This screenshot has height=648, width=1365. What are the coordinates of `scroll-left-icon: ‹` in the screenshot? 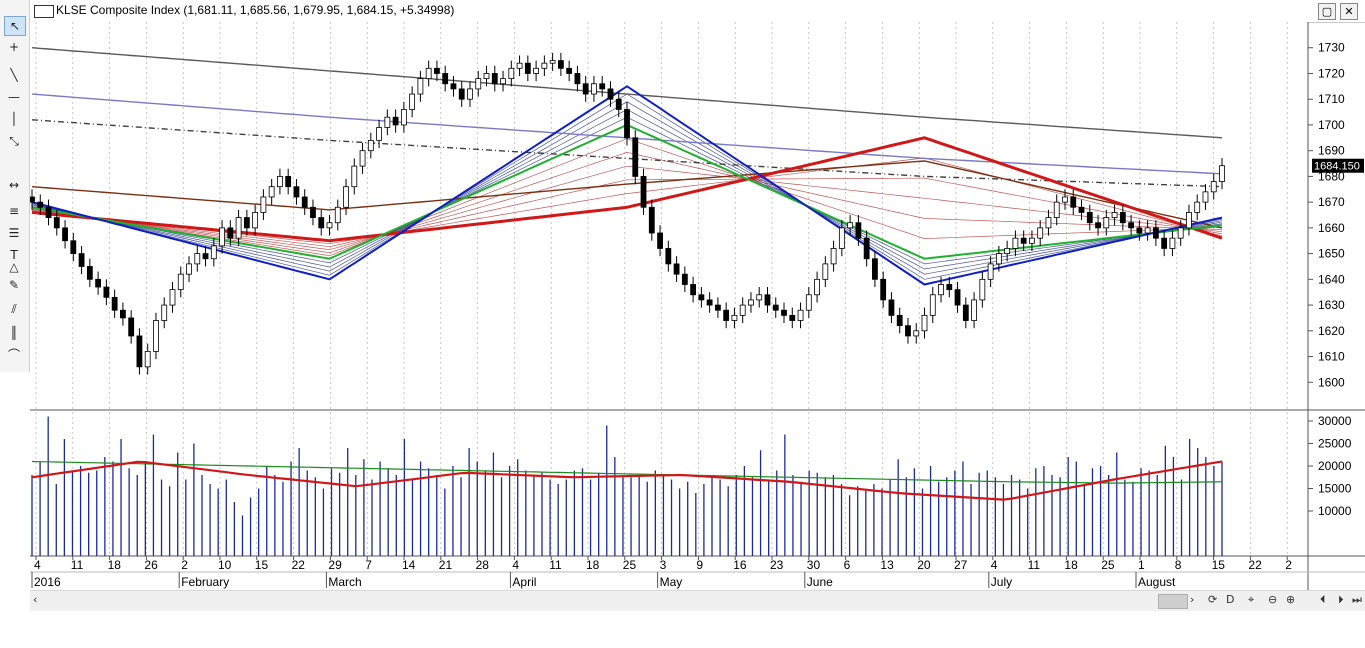 It's located at (35, 599).